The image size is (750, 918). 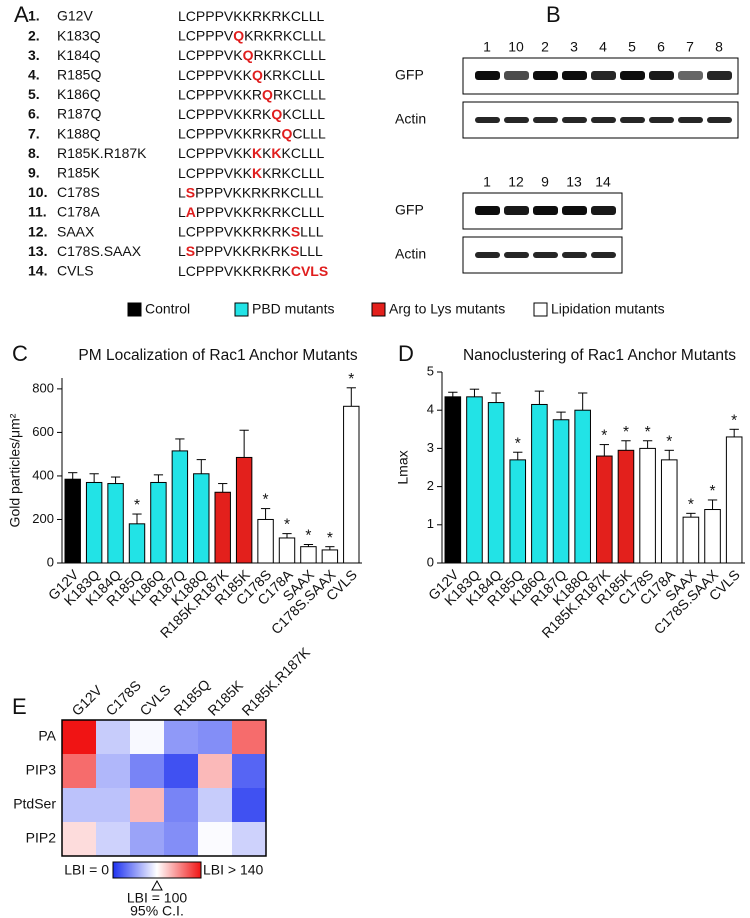 I want to click on mutant-name: C178A, so click(x=78, y=212).